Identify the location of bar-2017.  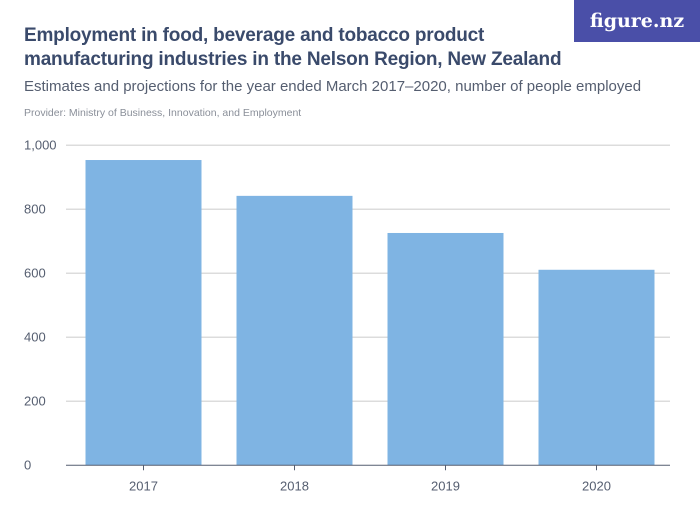
(143, 313).